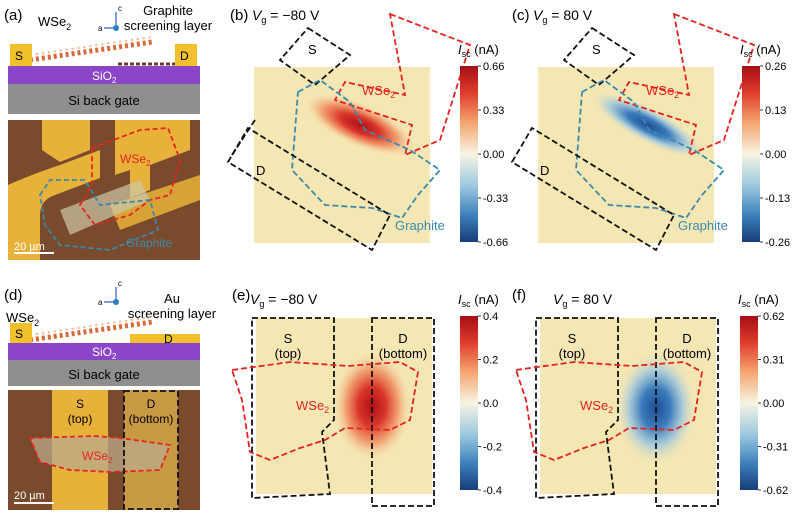  What do you see at coordinates (402, 338) in the screenshot?
I see `drain-label-e: D` at bounding box center [402, 338].